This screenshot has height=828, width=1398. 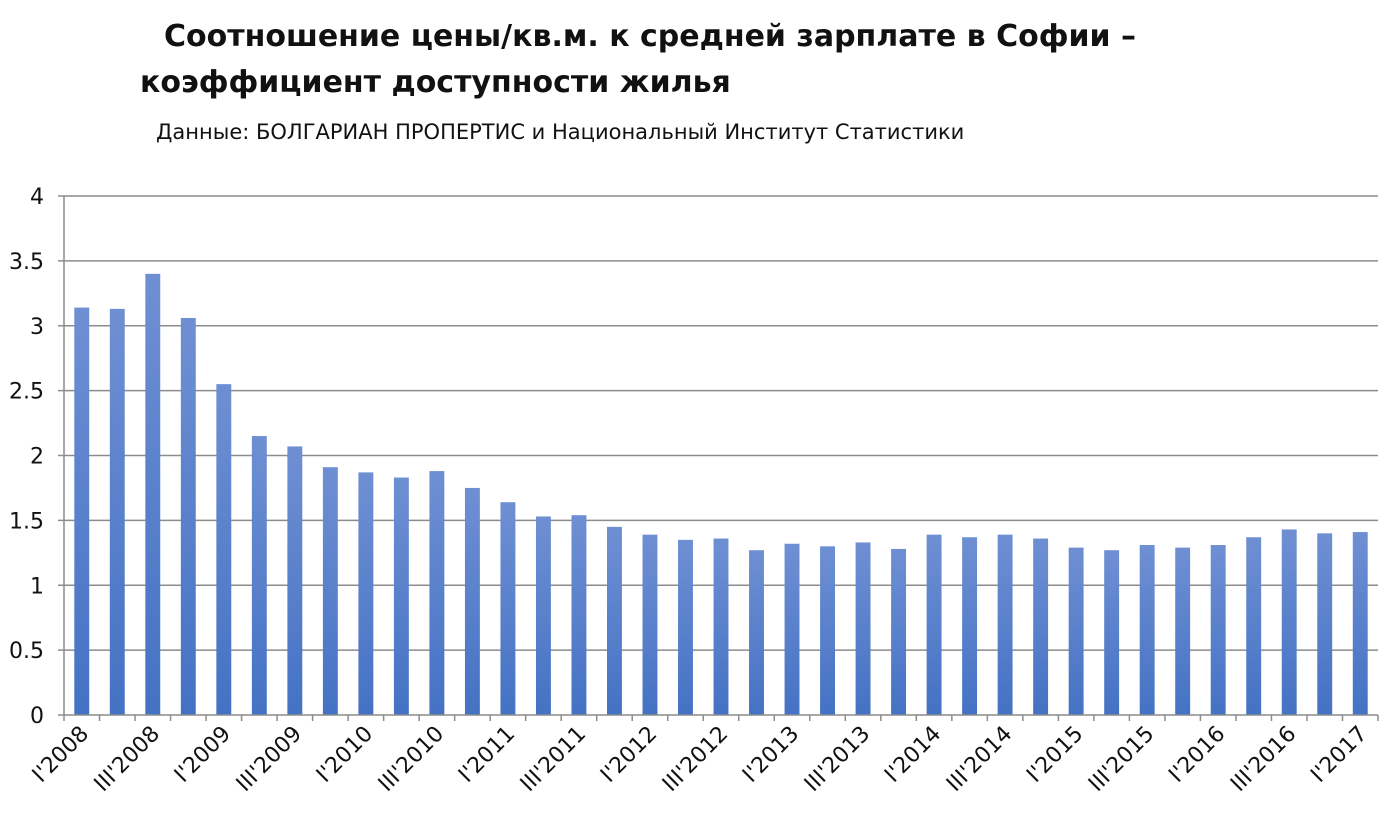 What do you see at coordinates (269, 759) in the screenshot?
I see `x-tick-label: III'2009` at bounding box center [269, 759].